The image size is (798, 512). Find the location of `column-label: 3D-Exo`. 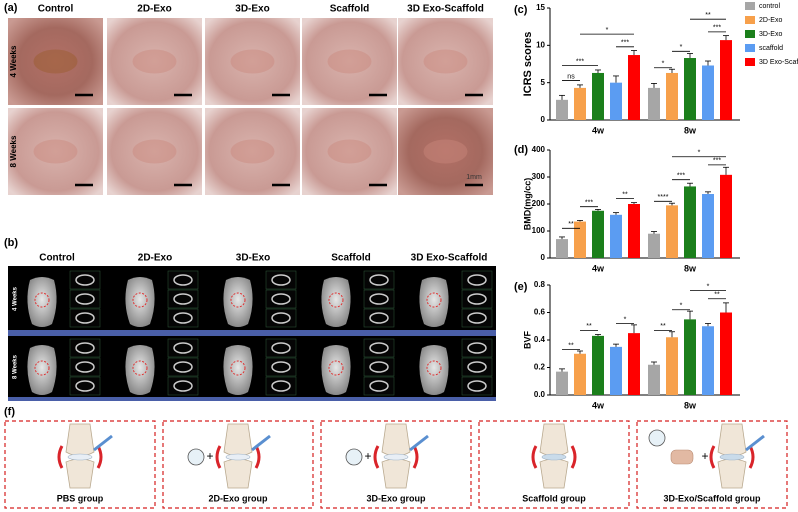

column-label: 3D-Exo is located at coordinates (252, 9).